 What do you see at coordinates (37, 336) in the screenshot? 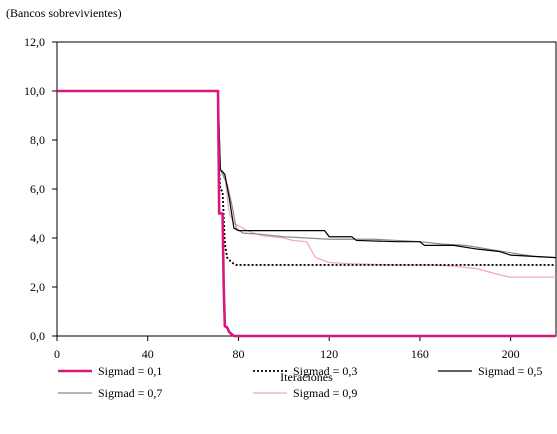
I see `y-tick-label: 0,0` at bounding box center [37, 336].